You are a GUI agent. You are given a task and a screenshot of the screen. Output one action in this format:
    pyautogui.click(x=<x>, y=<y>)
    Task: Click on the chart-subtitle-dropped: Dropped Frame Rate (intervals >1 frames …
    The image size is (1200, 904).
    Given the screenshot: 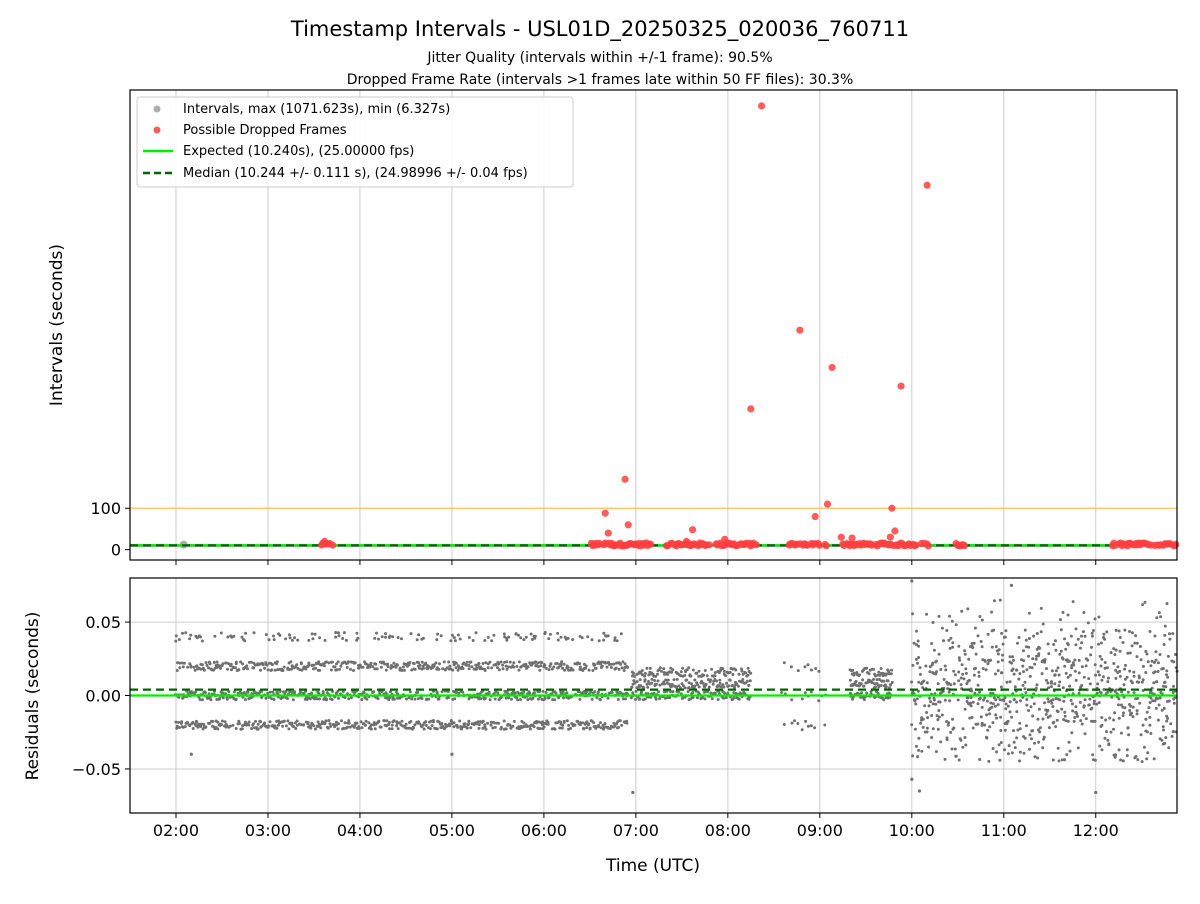 What is the action you would take?
    pyautogui.click(x=600, y=80)
    